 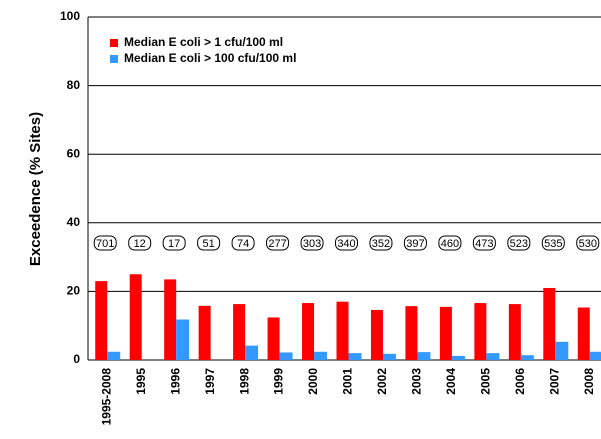 I want to click on count-label: 17, so click(x=174, y=244).